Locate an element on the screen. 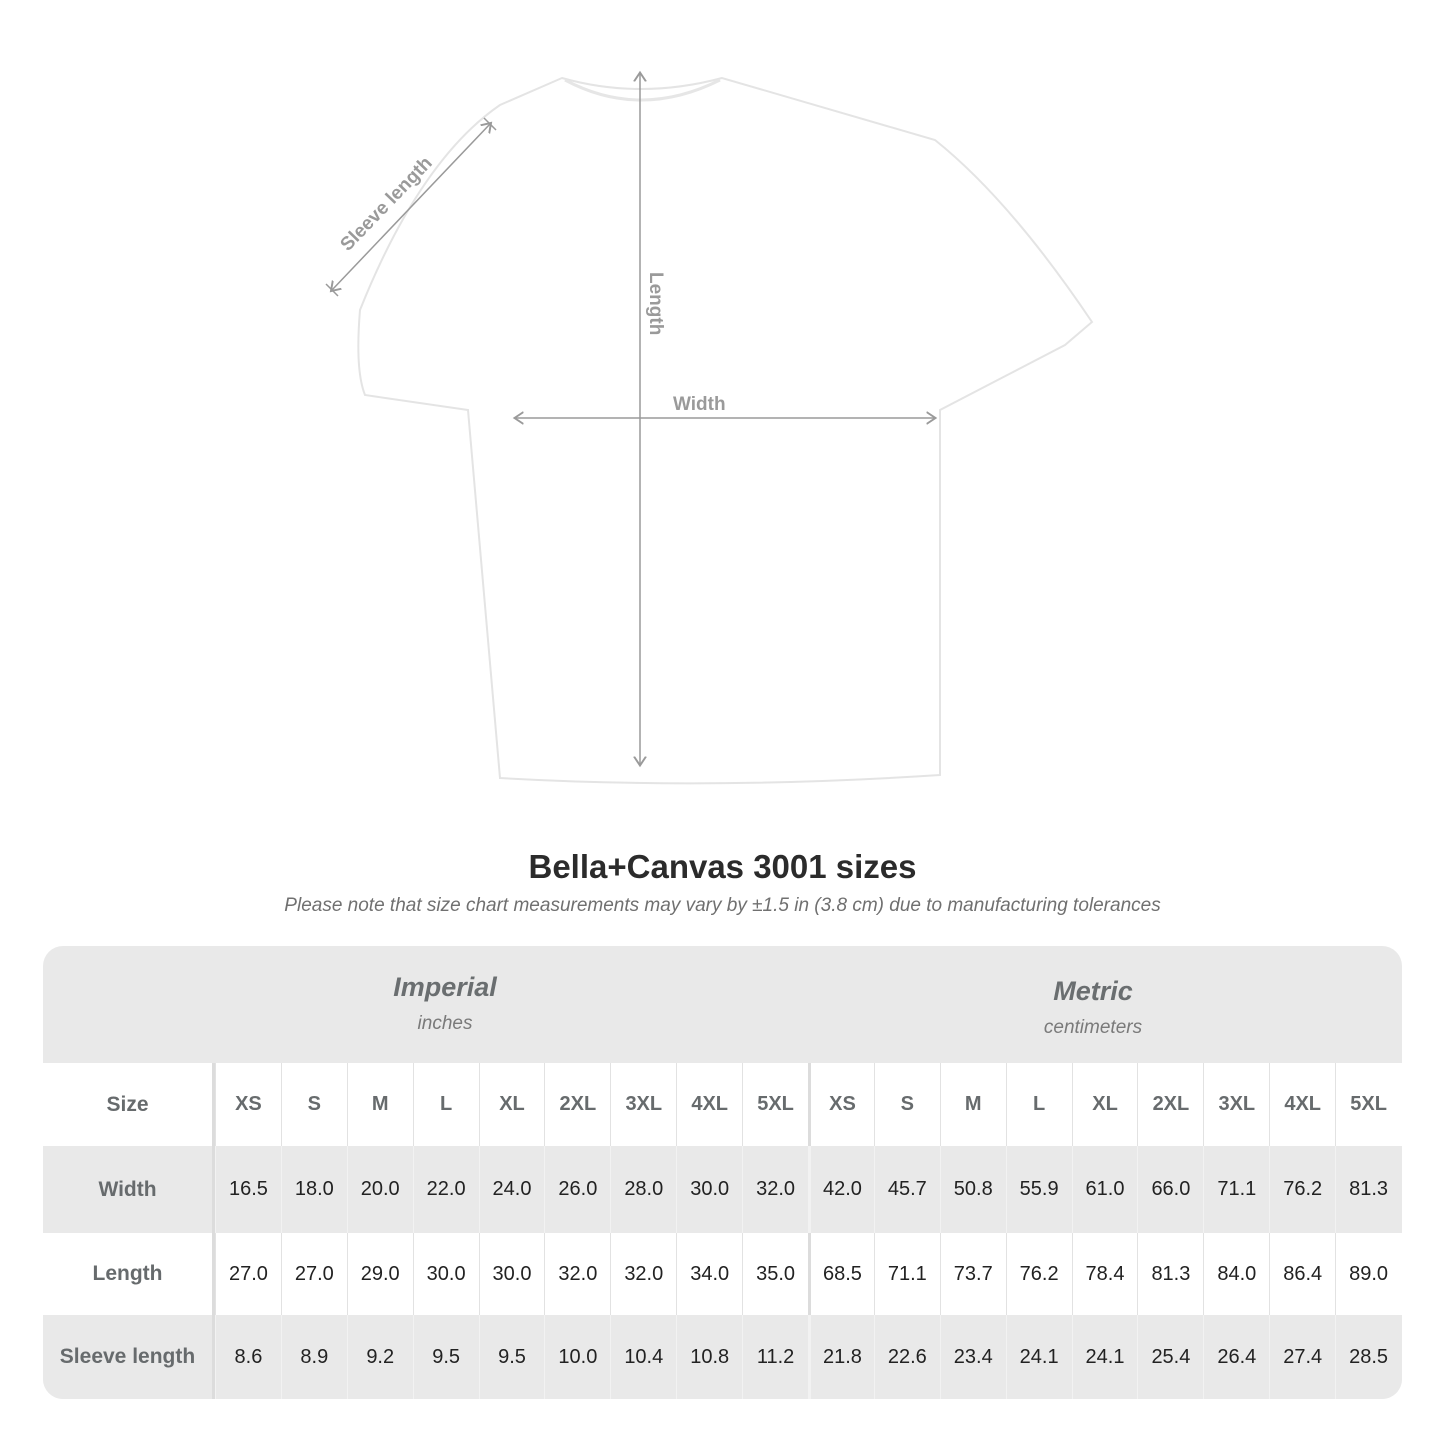 Image resolution: width=1445 pixels, height=1445 pixels. metric-value-cell: 45.7 is located at coordinates (906, 1189).